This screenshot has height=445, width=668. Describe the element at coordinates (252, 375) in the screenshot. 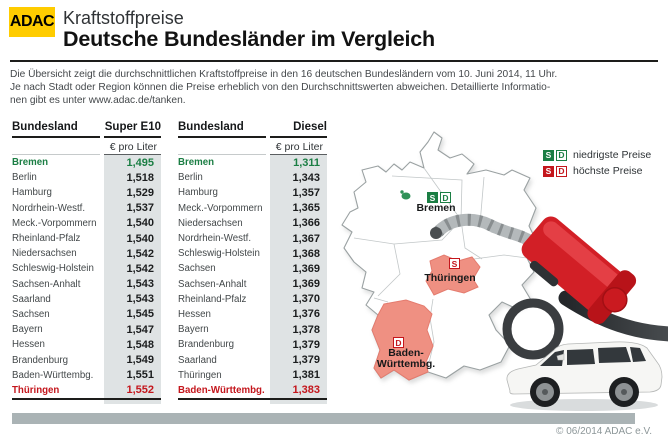

I see `table-row: Thüringen 1,381` at that location.